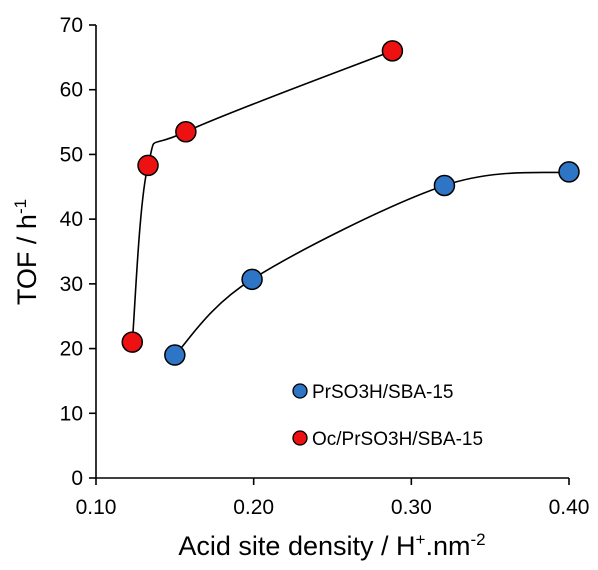  What do you see at coordinates (77, 478) in the screenshot?
I see `y-tick-label: 0` at bounding box center [77, 478].